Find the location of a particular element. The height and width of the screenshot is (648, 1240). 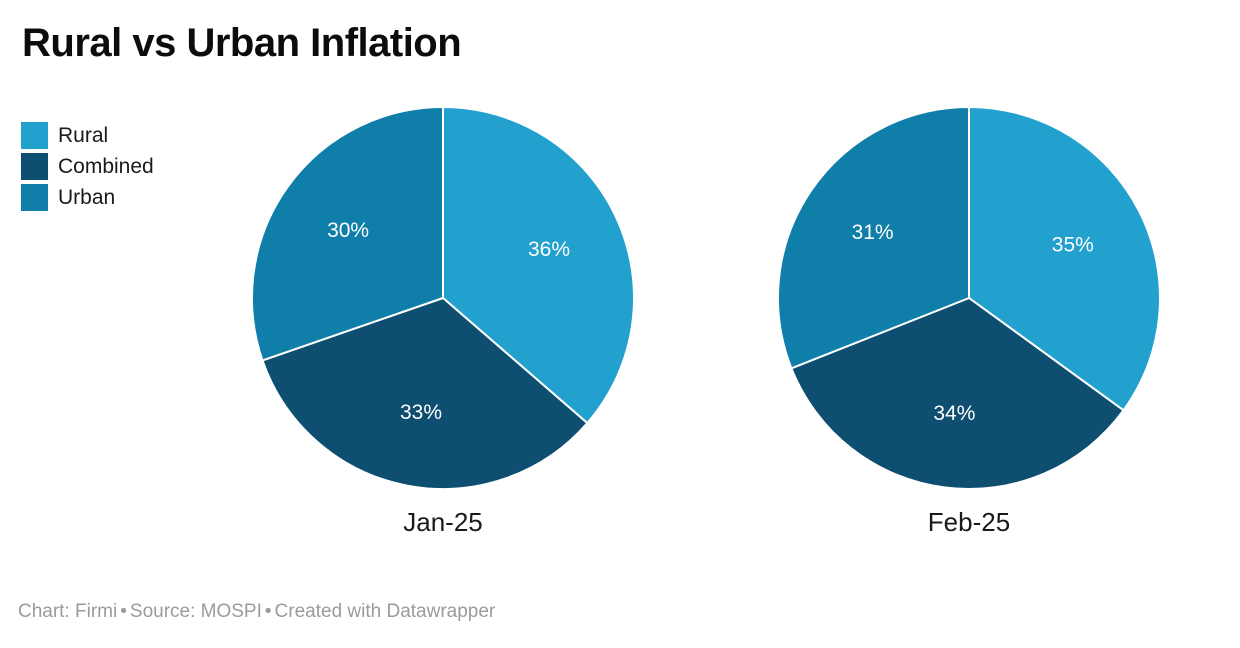

slice-label: 35% is located at coordinates (1073, 245).